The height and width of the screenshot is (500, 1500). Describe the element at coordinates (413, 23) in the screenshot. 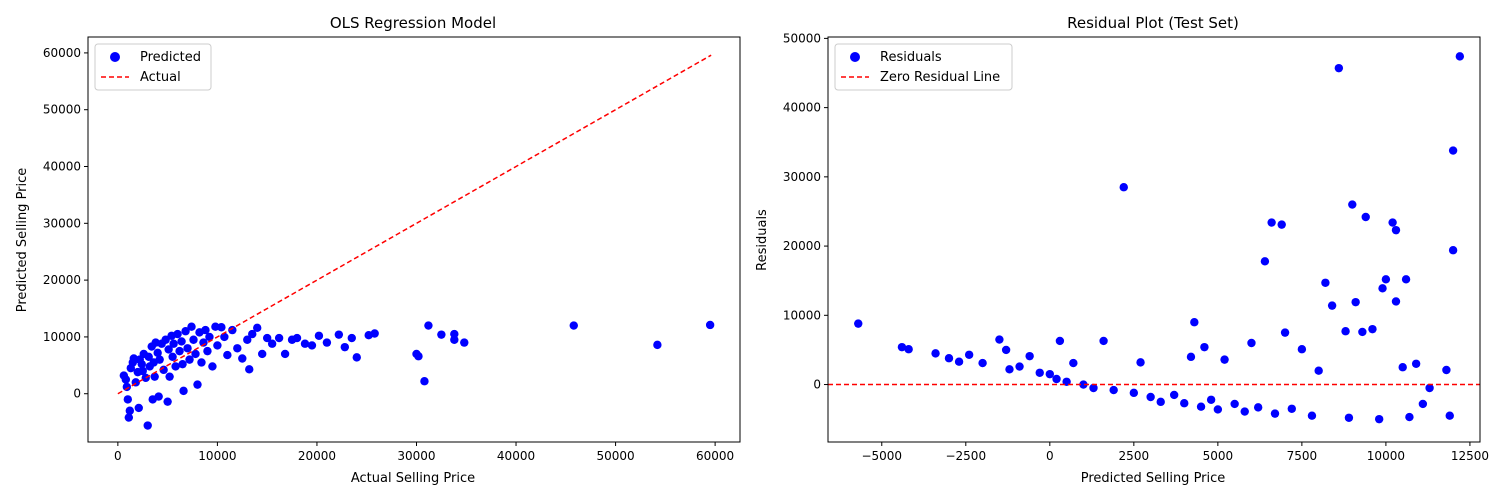

I see `chart-title: OLS Regression Model` at that location.